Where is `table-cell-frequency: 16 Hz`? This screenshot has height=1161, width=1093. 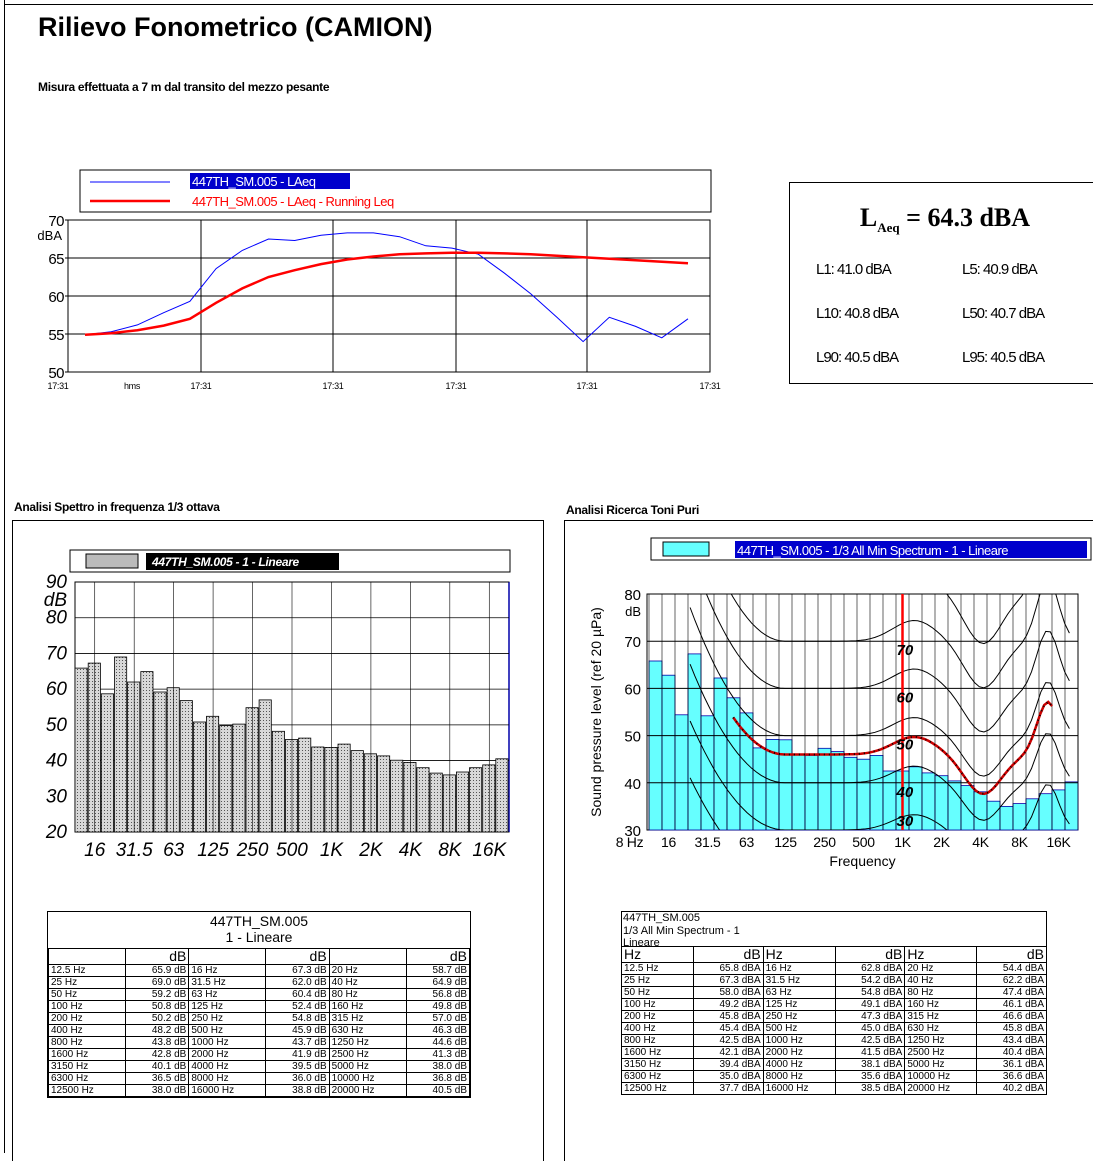
table-cell-frequency: 16 Hz is located at coordinates (227, 970).